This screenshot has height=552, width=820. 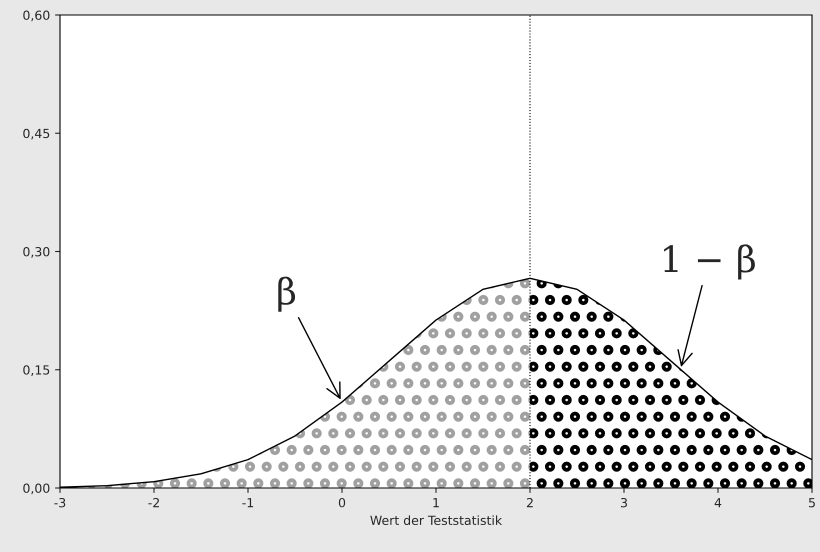 I want to click on y-tick-label: 0,15, so click(x=36, y=370).